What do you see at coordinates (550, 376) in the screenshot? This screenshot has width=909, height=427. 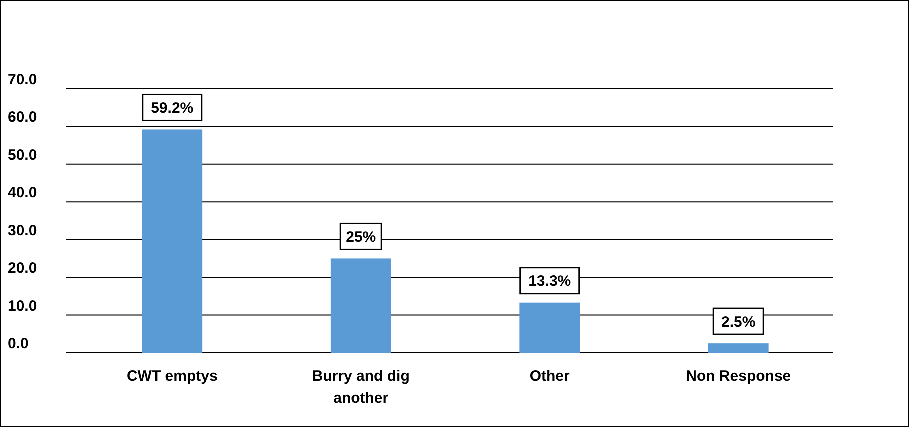 I see `x-tick-label: Other` at bounding box center [550, 376].